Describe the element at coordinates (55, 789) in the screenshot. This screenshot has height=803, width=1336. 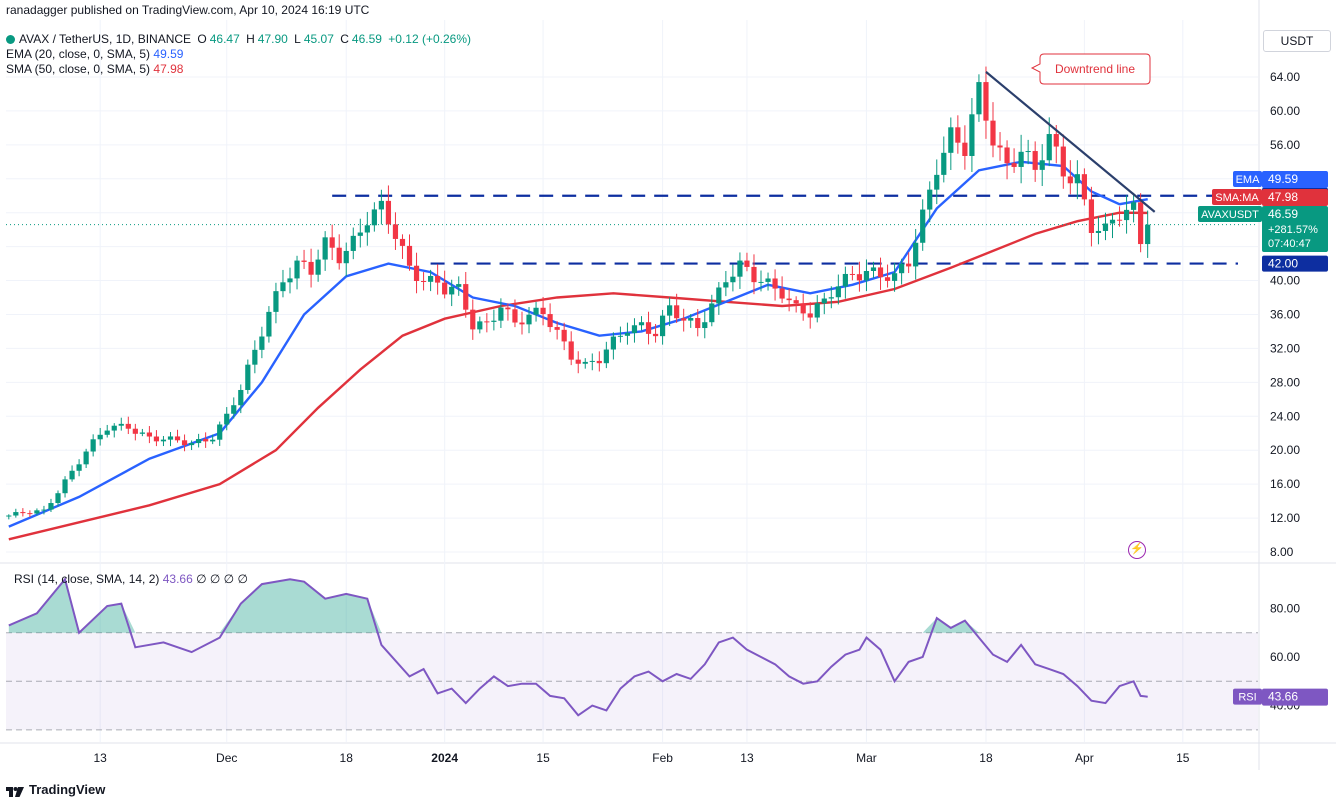
I see `brand: TradingView` at that location.